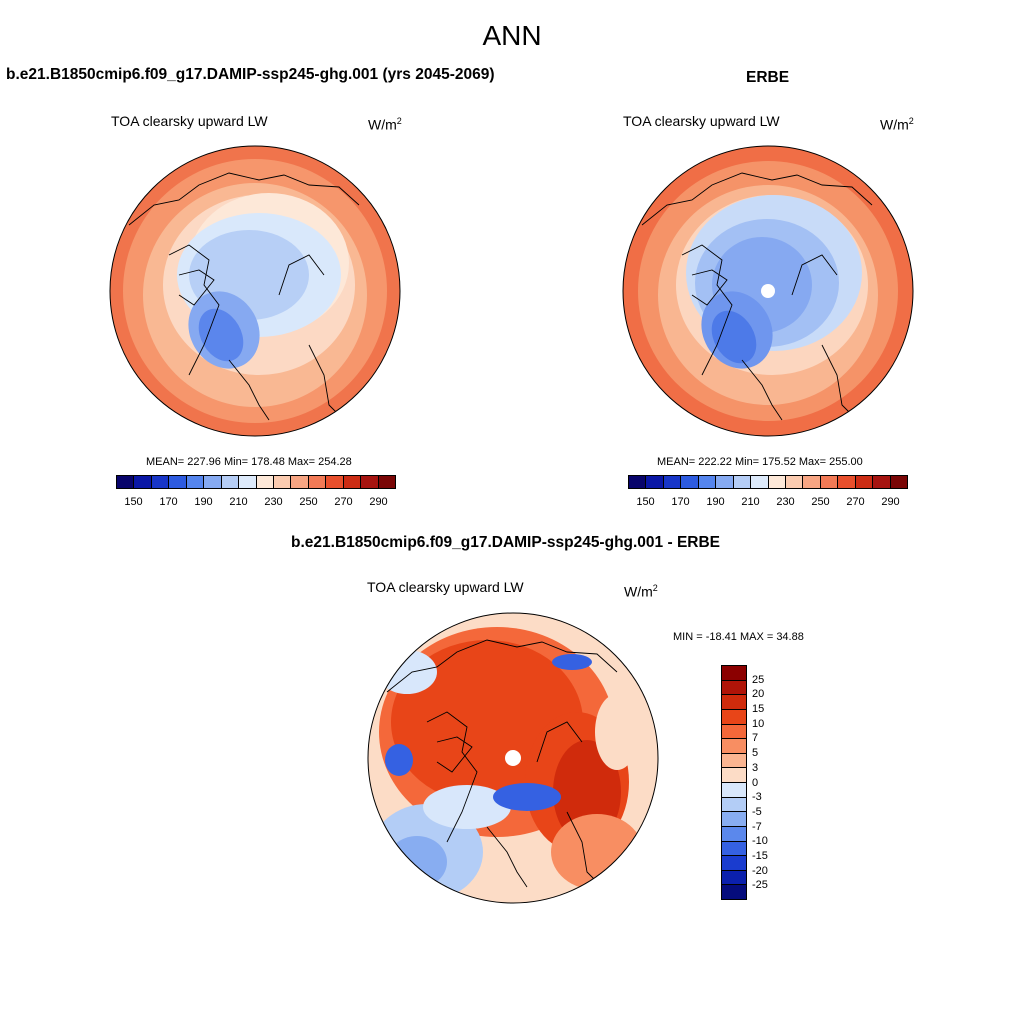 This screenshot has height=1024, width=1024. What do you see at coordinates (249, 462) in the screenshot?
I see `model-stats: MEAN= 227.96 Min= 178.48 Max= 254.28` at bounding box center [249, 462].